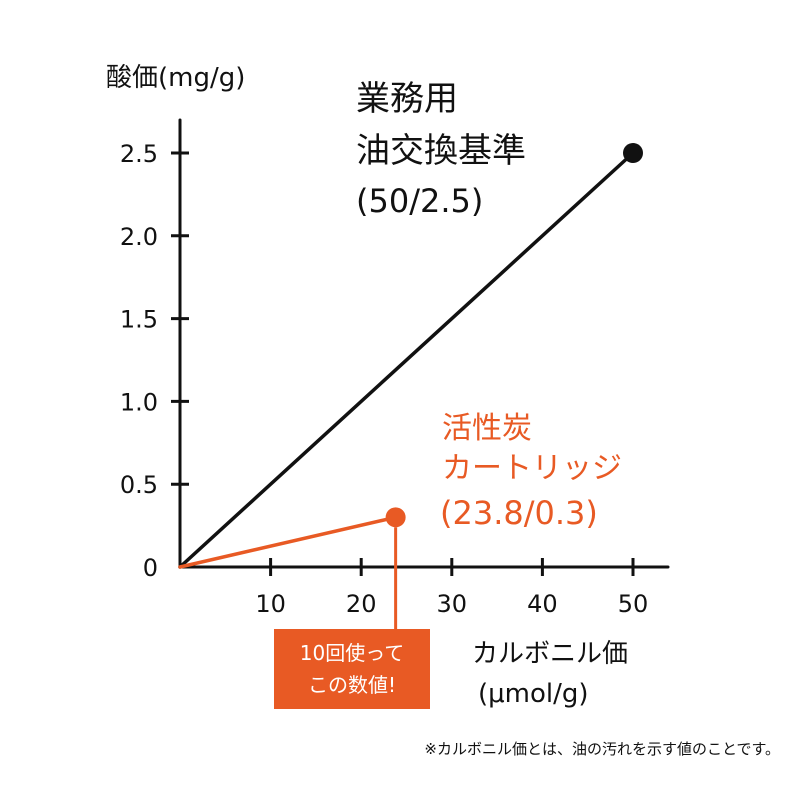 Image resolution: width=800 pixels, height=800 pixels. What do you see at coordinates (139, 485) in the screenshot?
I see `y-tick-label: 0.5` at bounding box center [139, 485].